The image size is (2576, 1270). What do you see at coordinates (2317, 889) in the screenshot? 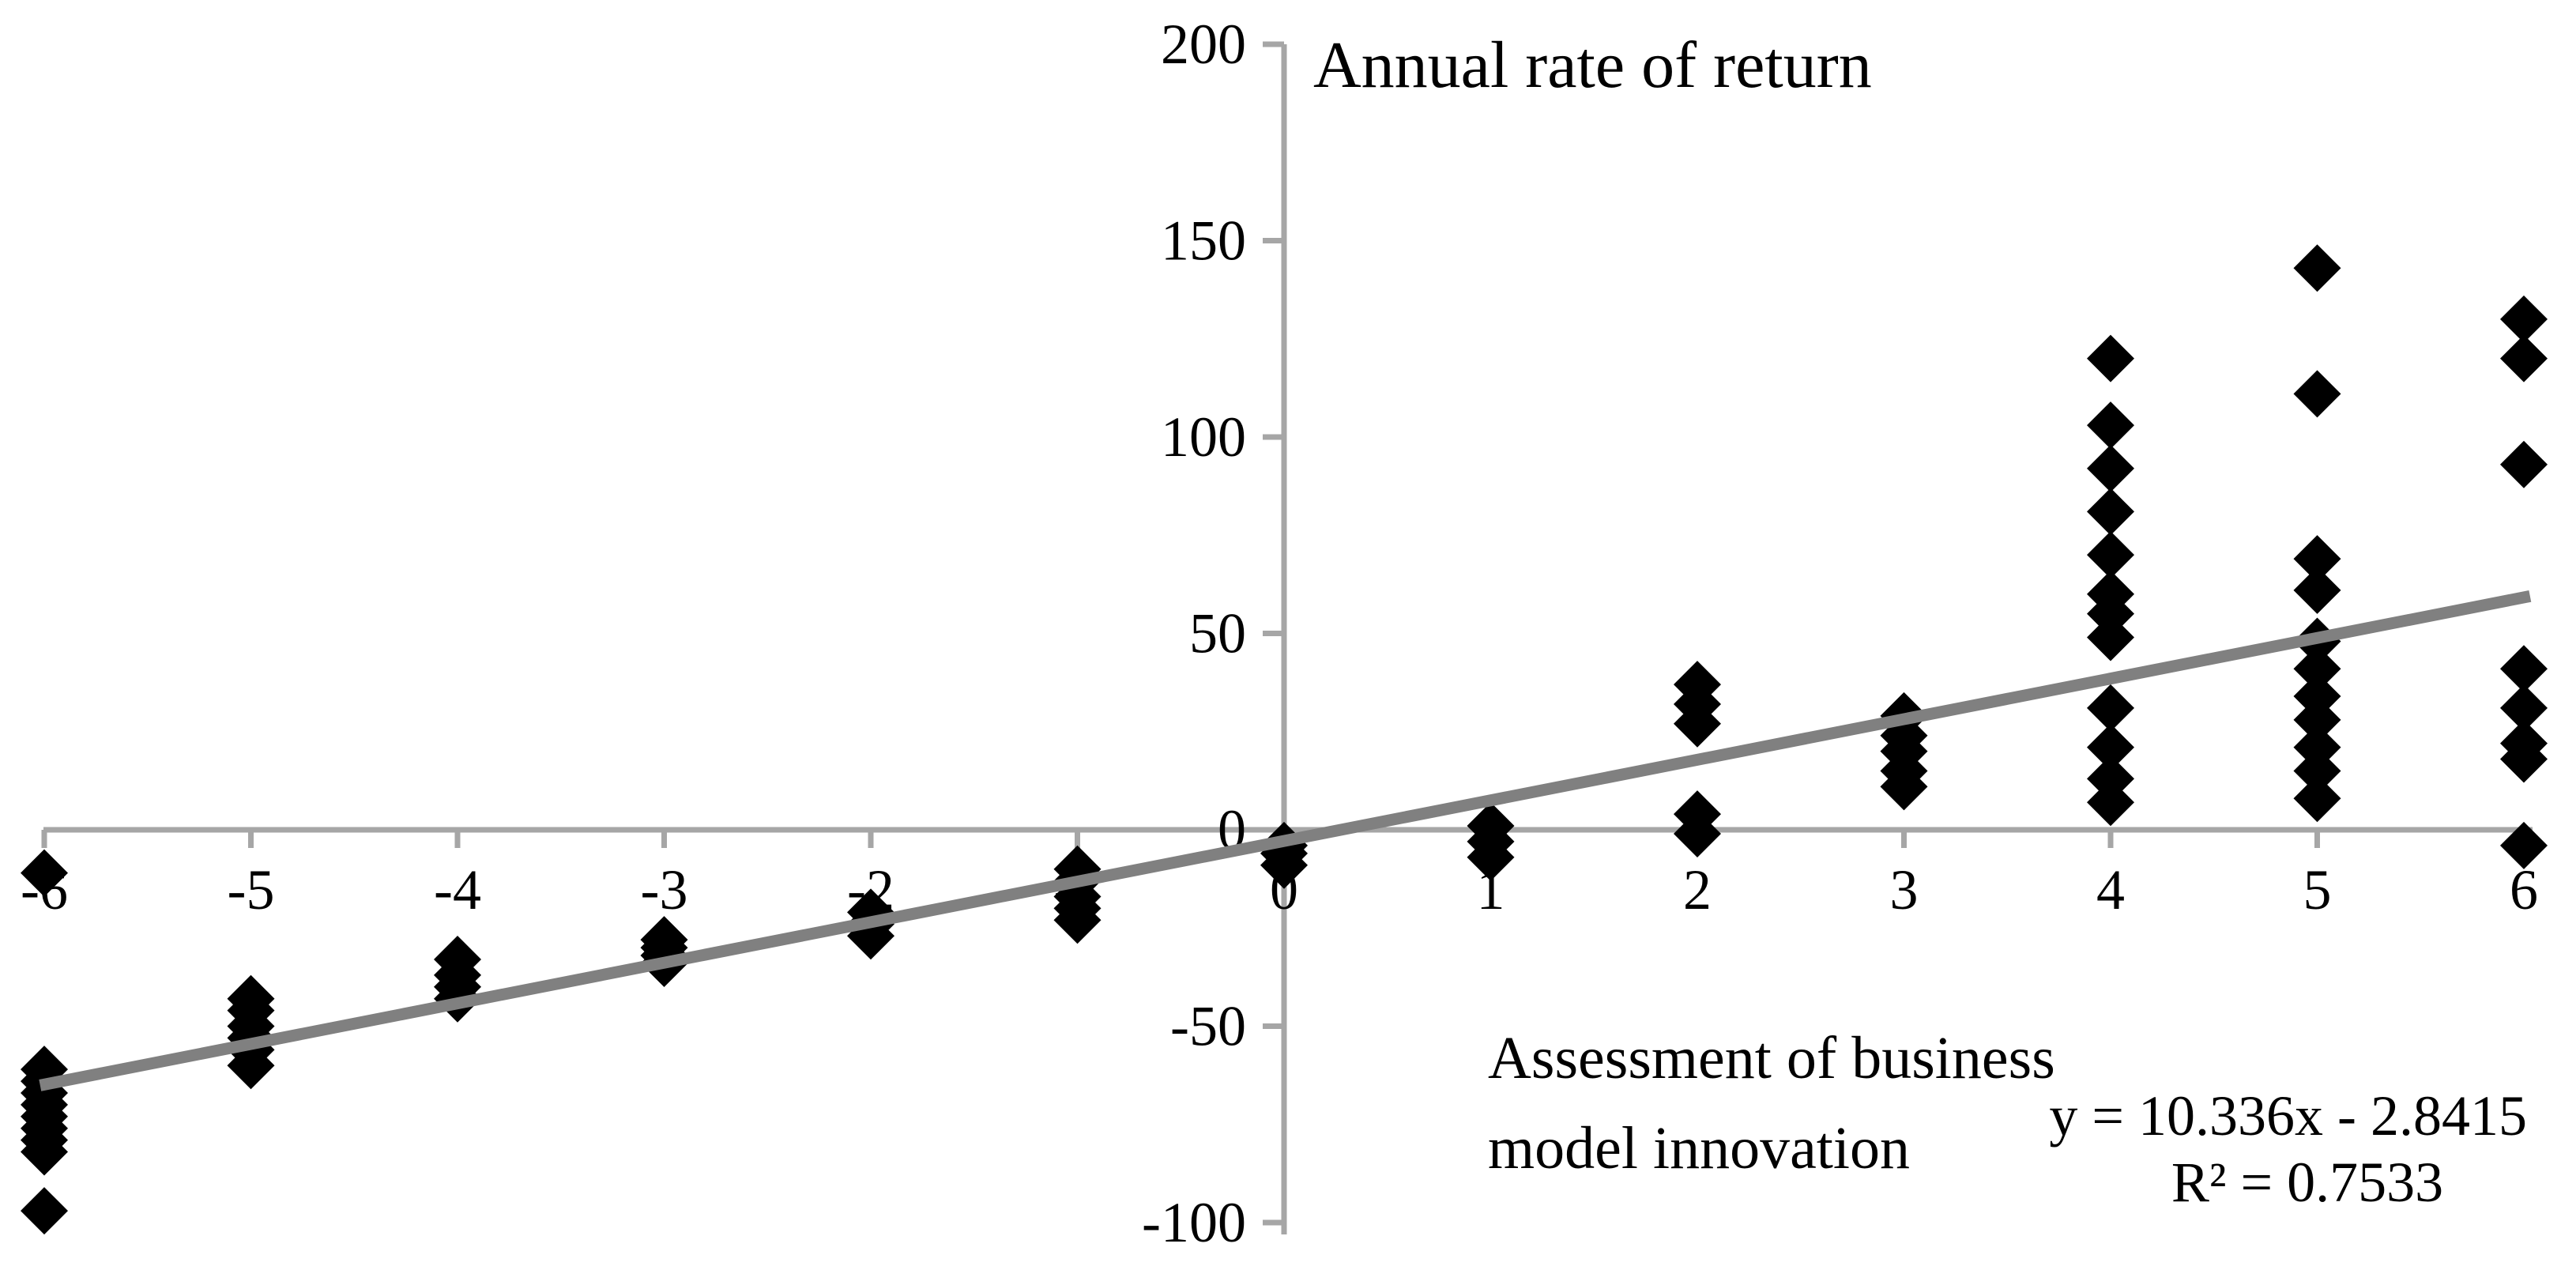
I see `x-tick-label: 5` at bounding box center [2317, 889].